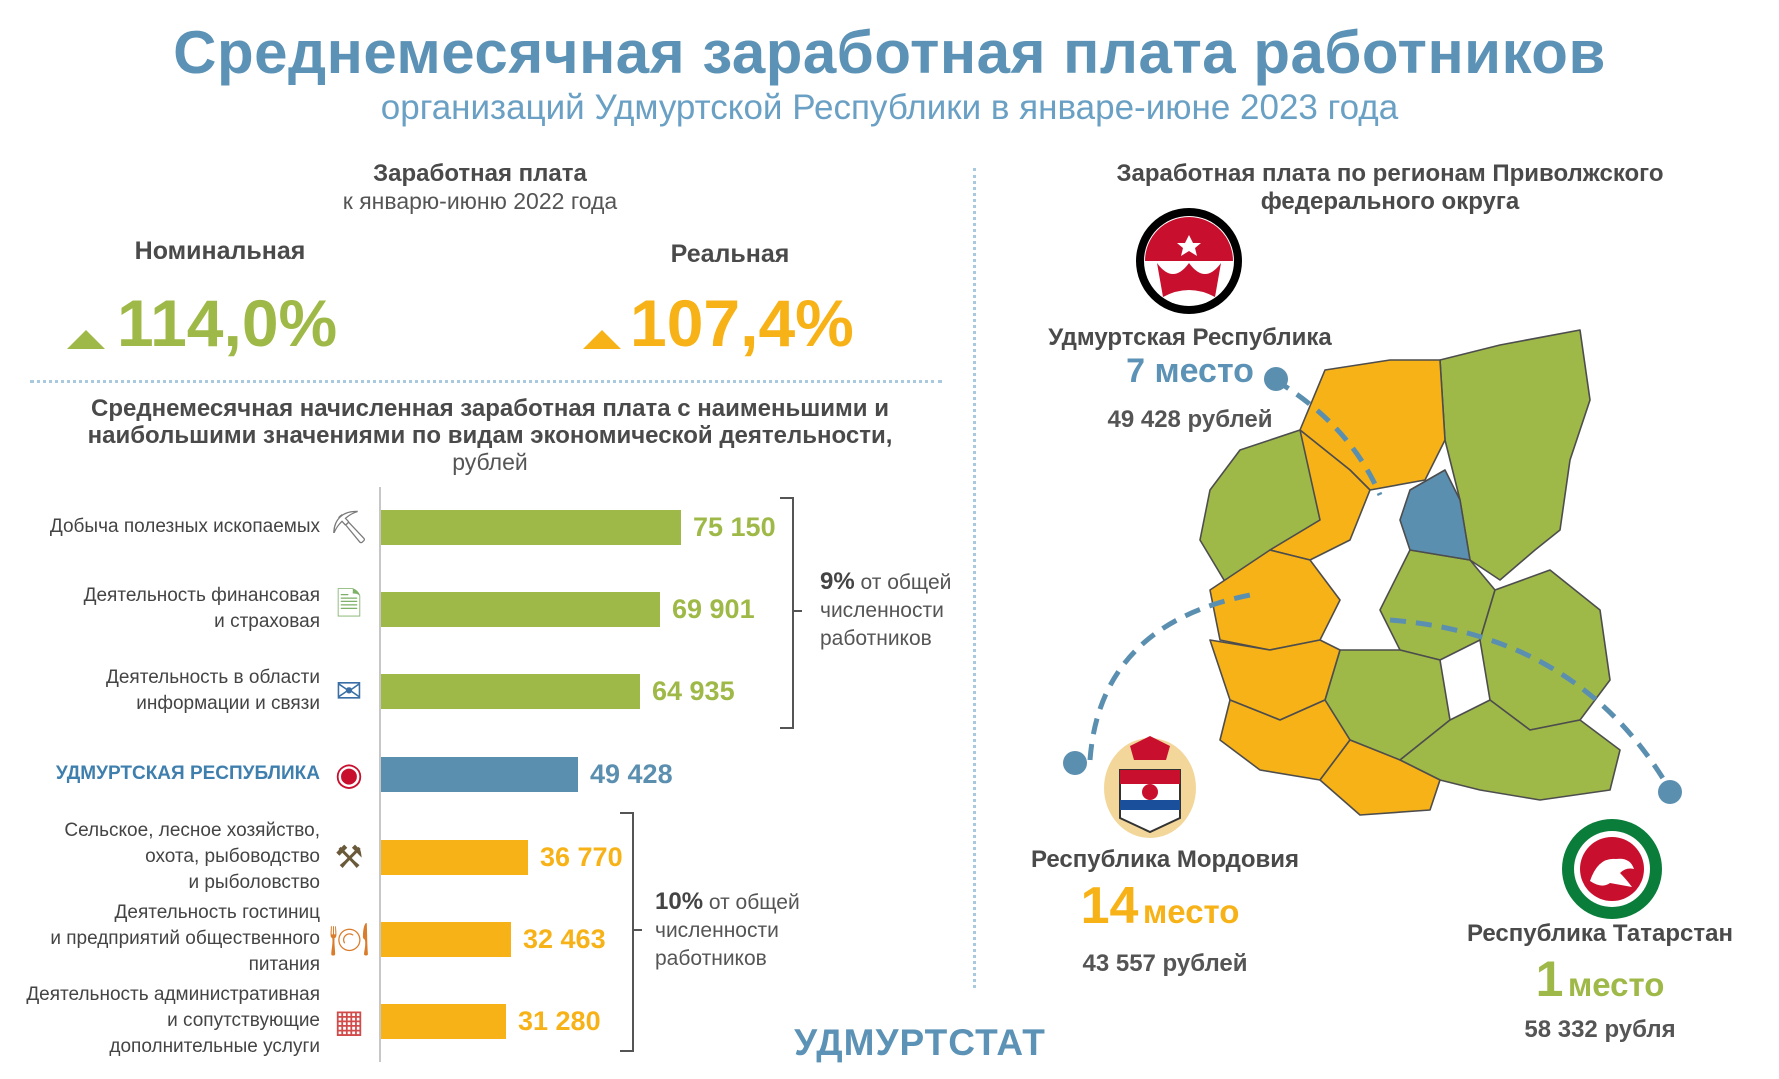 The width and height of the screenshot is (1779, 1079). What do you see at coordinates (480, 201) in the screenshot?
I see `growth-subtitle: к январю-июню 2022 года` at bounding box center [480, 201].